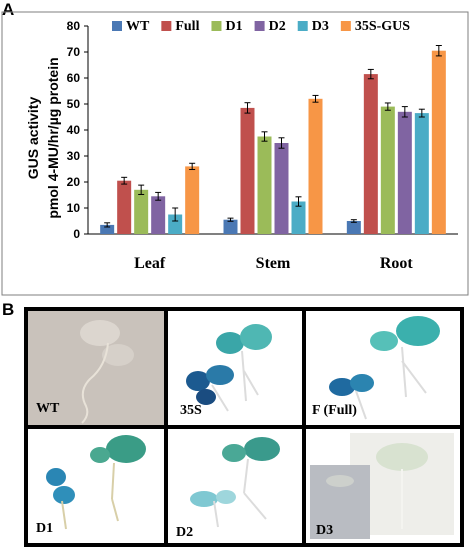 The image size is (474, 554). I want to click on x-category-label: Root, so click(397, 263).